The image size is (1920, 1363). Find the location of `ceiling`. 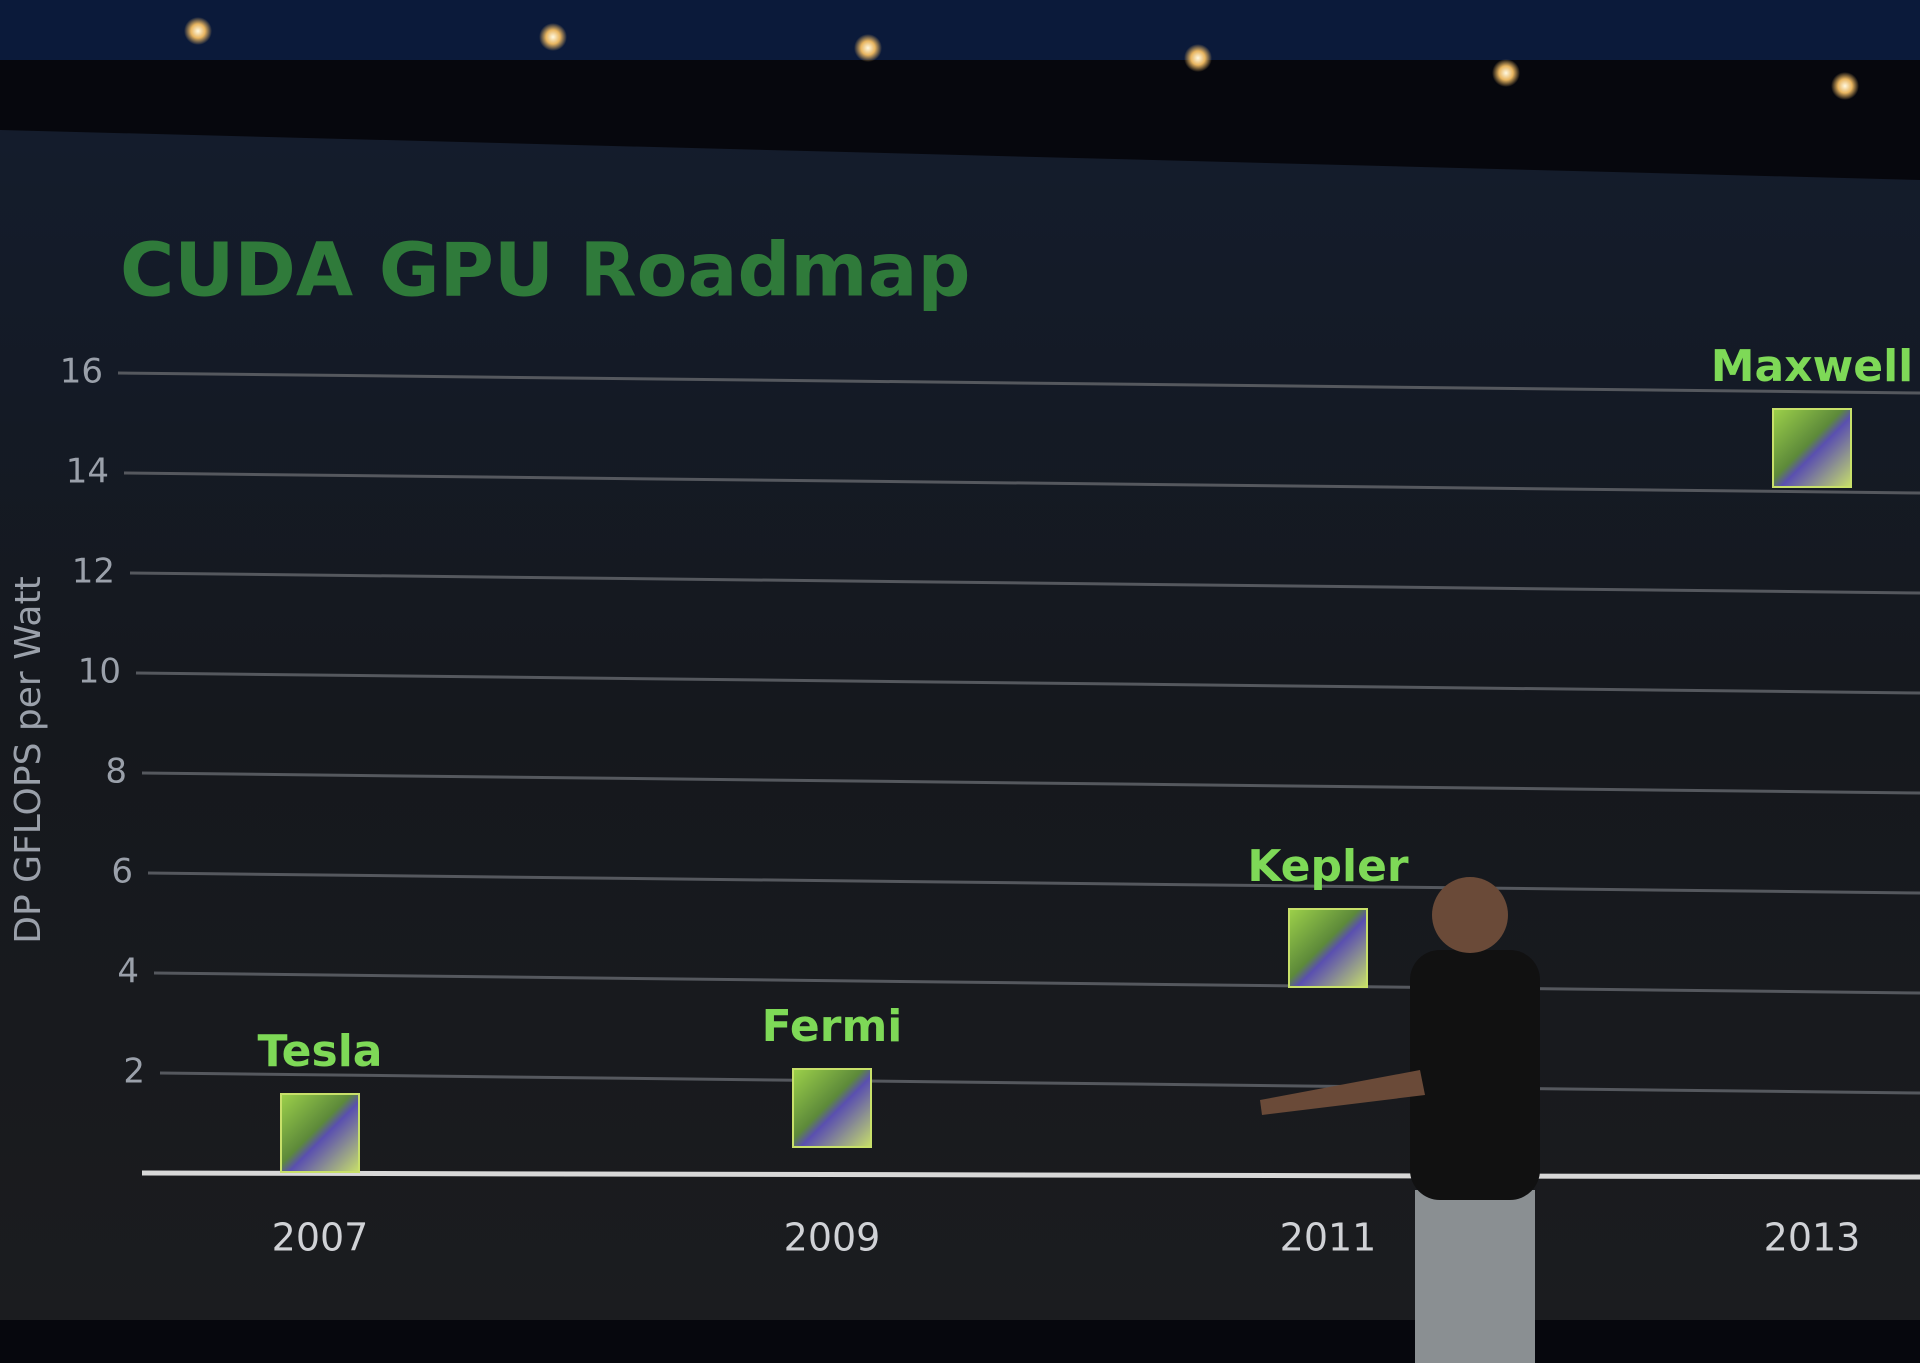

ceiling is located at coordinates (960, 30).